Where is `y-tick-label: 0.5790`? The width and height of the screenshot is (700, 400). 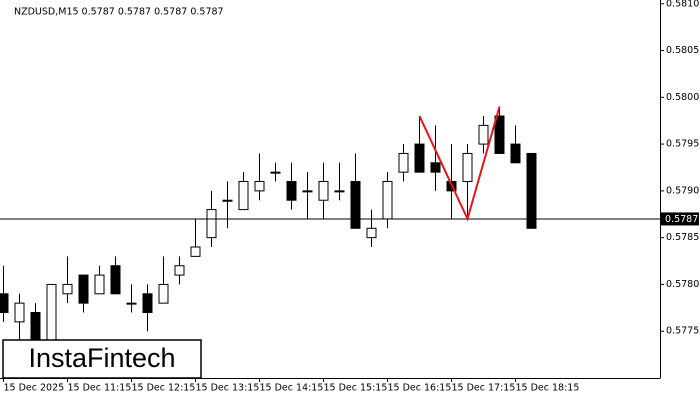 y-tick-label: 0.5790 is located at coordinates (682, 190).